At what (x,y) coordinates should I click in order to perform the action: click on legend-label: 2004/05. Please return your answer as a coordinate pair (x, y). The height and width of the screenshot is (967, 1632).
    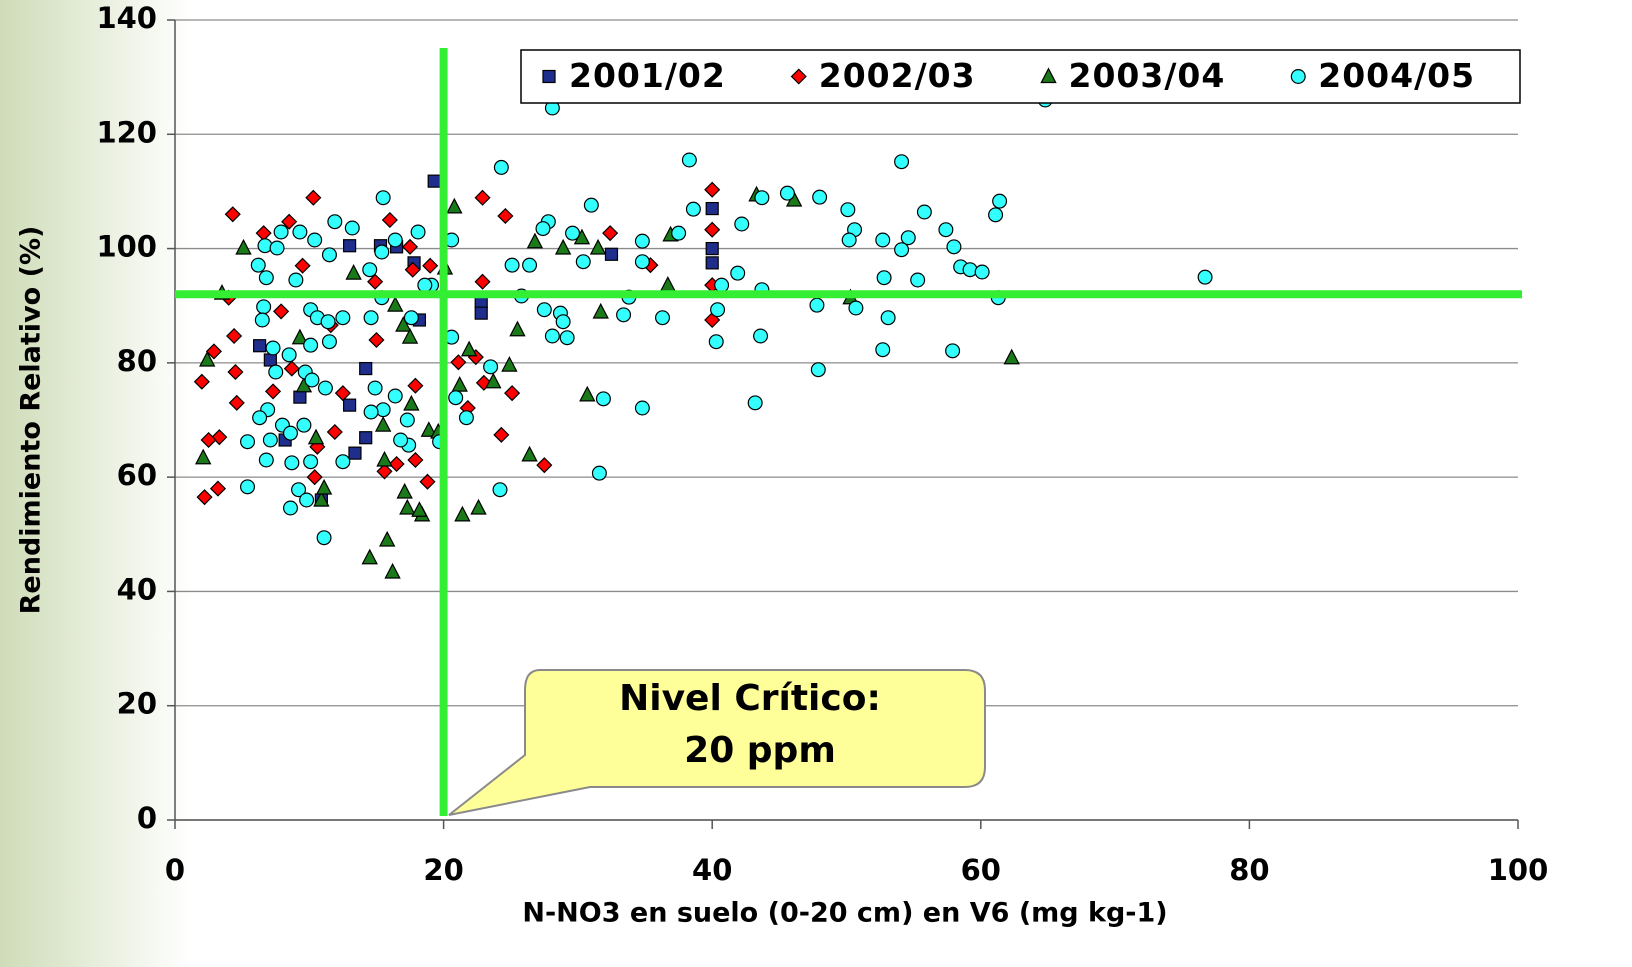
    Looking at the image, I should click on (1396, 75).